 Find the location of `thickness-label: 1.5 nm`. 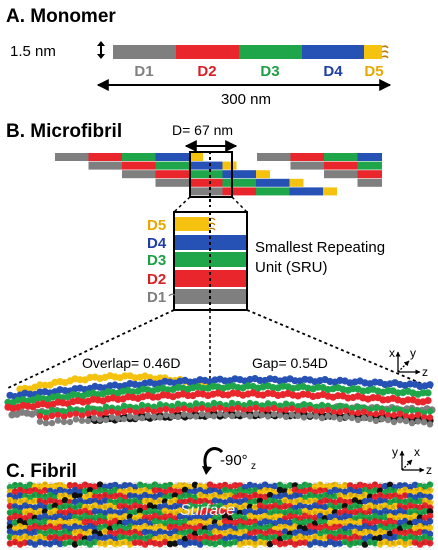

thickness-label: 1.5 nm is located at coordinates (33, 51).